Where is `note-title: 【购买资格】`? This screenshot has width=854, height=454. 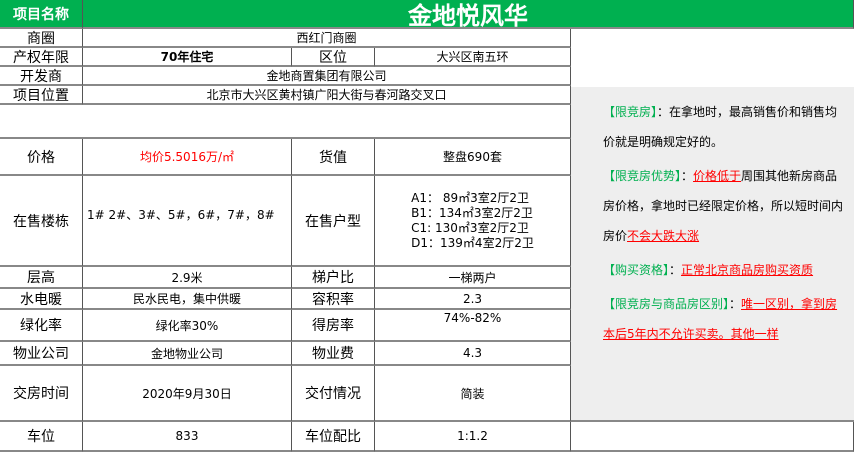 note-title: 【购买资格】 is located at coordinates (636, 270).